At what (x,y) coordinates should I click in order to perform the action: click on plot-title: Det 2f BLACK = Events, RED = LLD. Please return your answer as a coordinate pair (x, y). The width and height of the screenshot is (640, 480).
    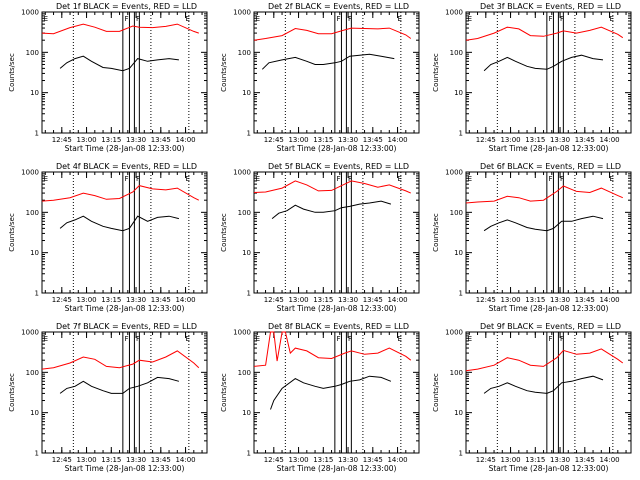
    Looking at the image, I should click on (338, 6).